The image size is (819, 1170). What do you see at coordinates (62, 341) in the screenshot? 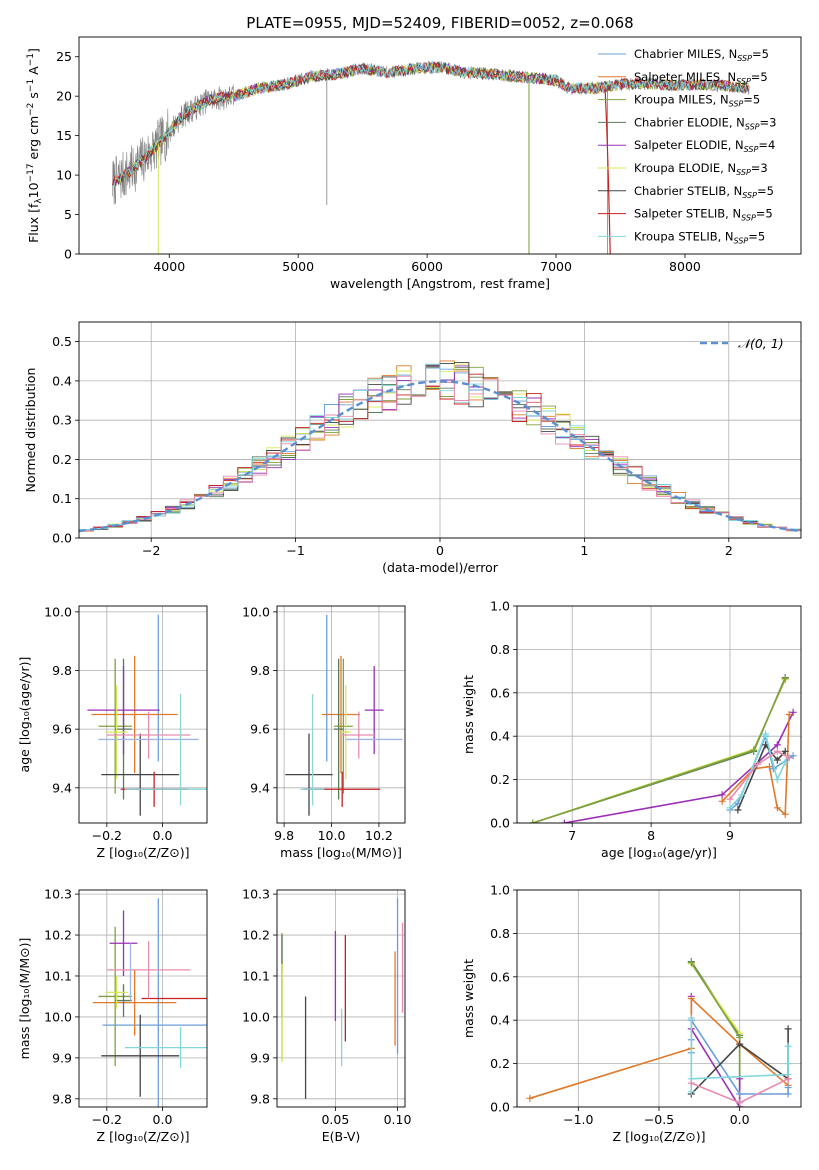
I see `y-tick-label: 0.5` at bounding box center [62, 341].